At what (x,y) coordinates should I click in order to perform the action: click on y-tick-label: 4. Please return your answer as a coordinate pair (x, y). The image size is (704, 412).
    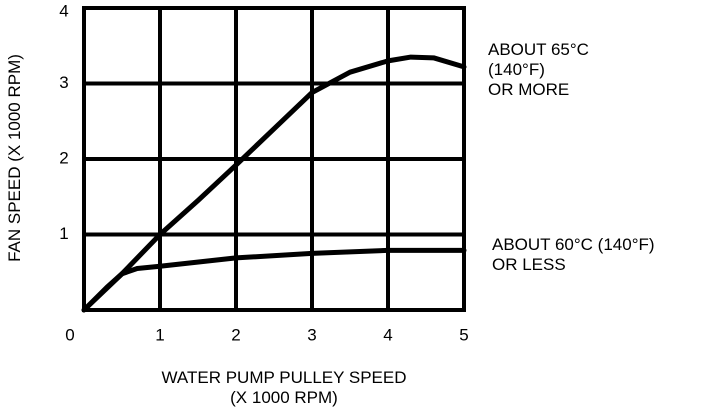
    Looking at the image, I should click on (63, 10).